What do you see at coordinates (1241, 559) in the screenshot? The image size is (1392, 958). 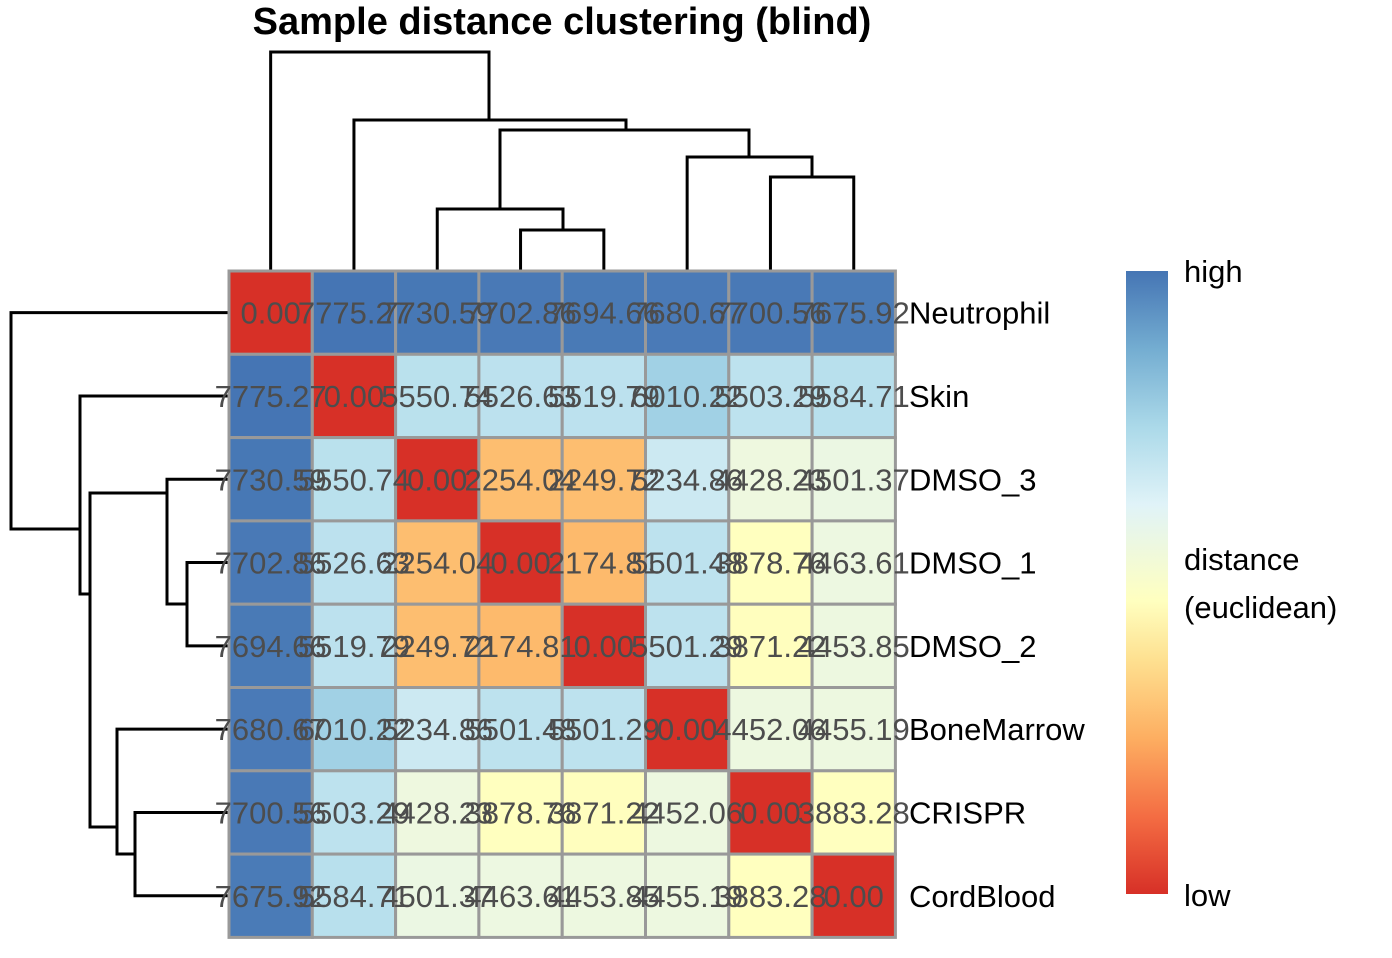 I see `legend-title-line1: distance` at bounding box center [1241, 559].